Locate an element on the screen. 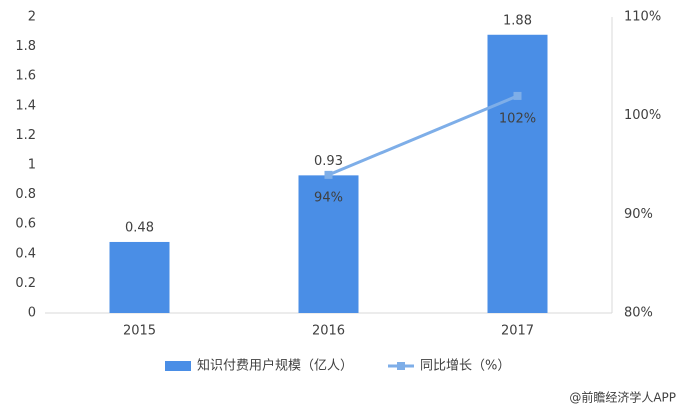  y-tick-label: 1.8 is located at coordinates (25, 46).